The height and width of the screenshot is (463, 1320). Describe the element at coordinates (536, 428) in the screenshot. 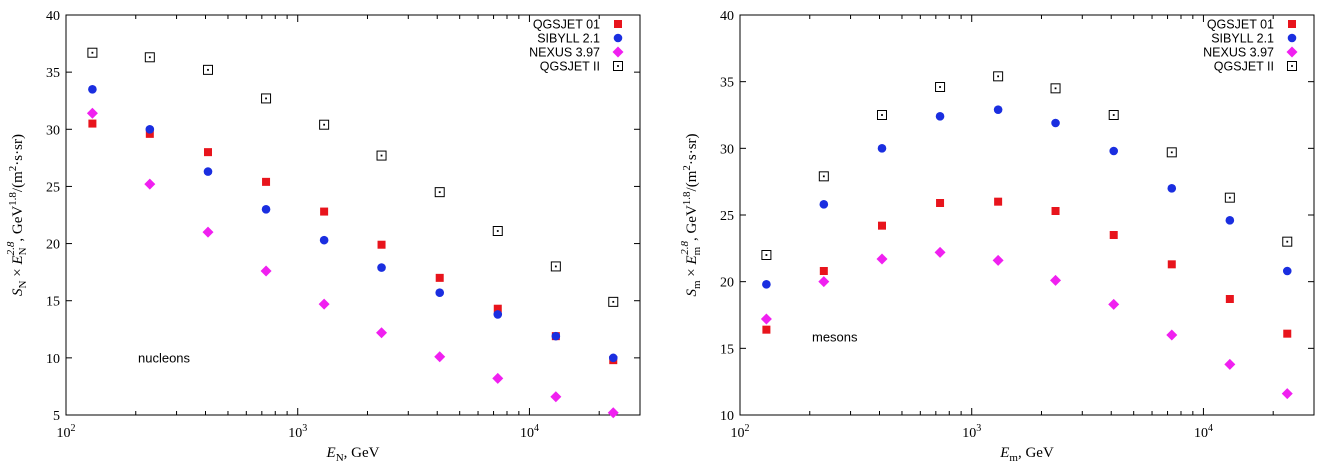

I see `x-tick-exponent: 4` at that location.